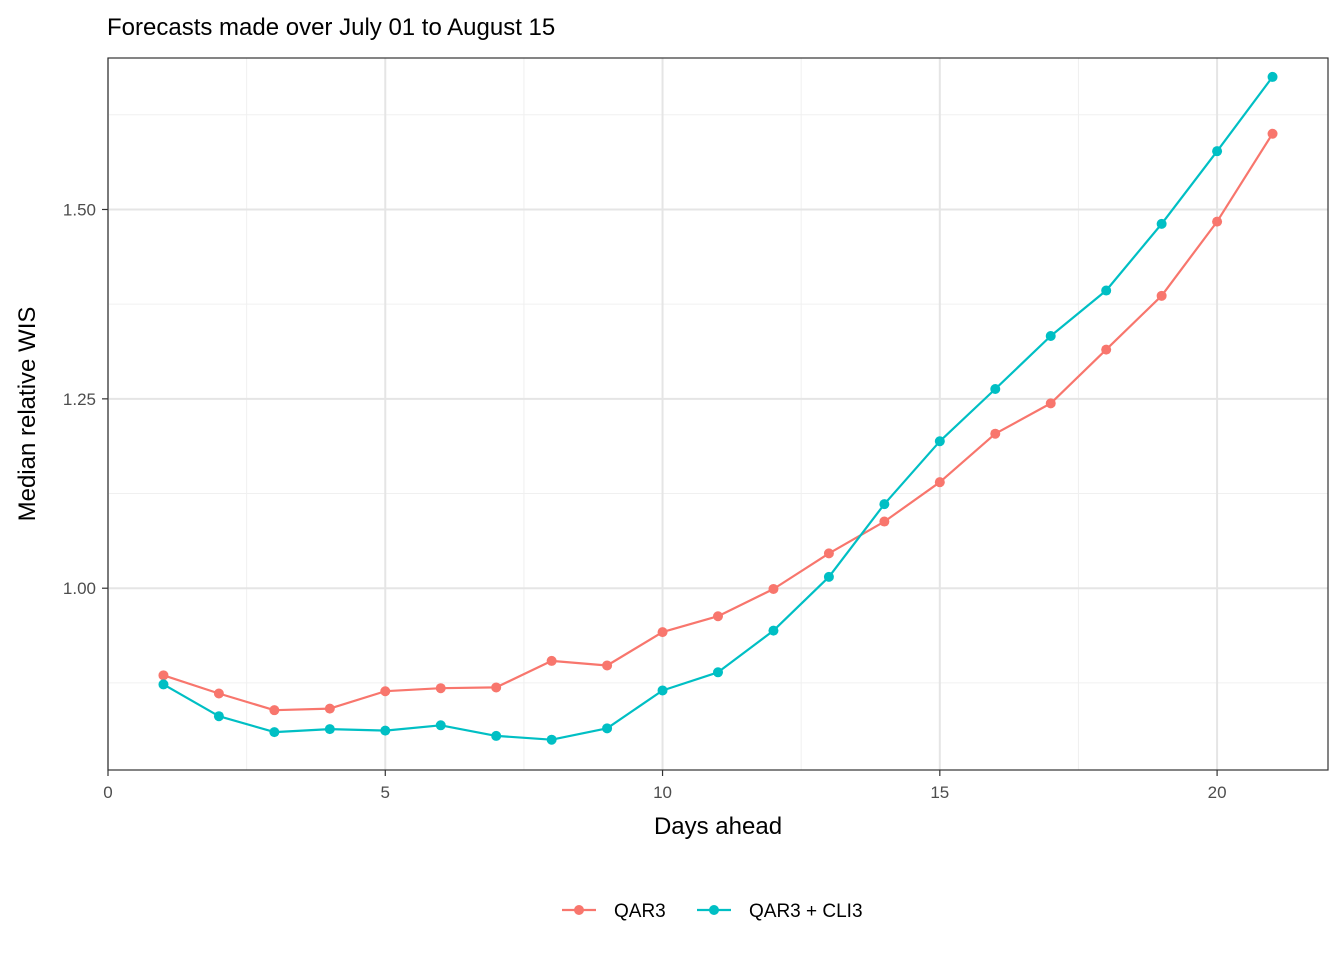 The image size is (1344, 965). I want to click on legend-label: QAR3, so click(640, 911).